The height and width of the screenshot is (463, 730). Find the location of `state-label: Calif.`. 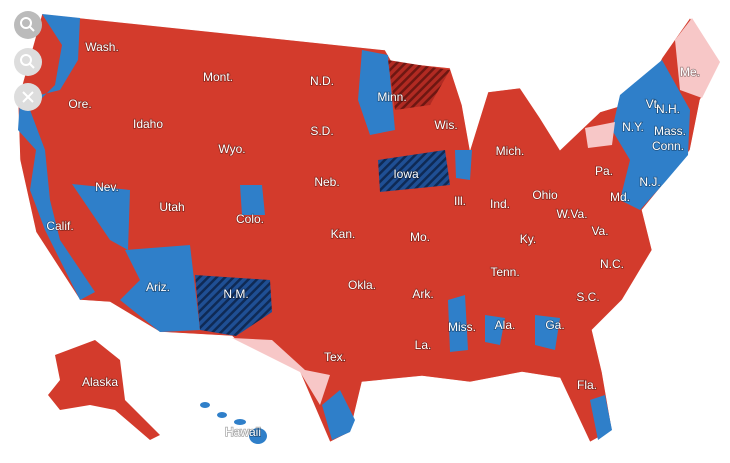

state-label: Calif. is located at coordinates (59, 226).